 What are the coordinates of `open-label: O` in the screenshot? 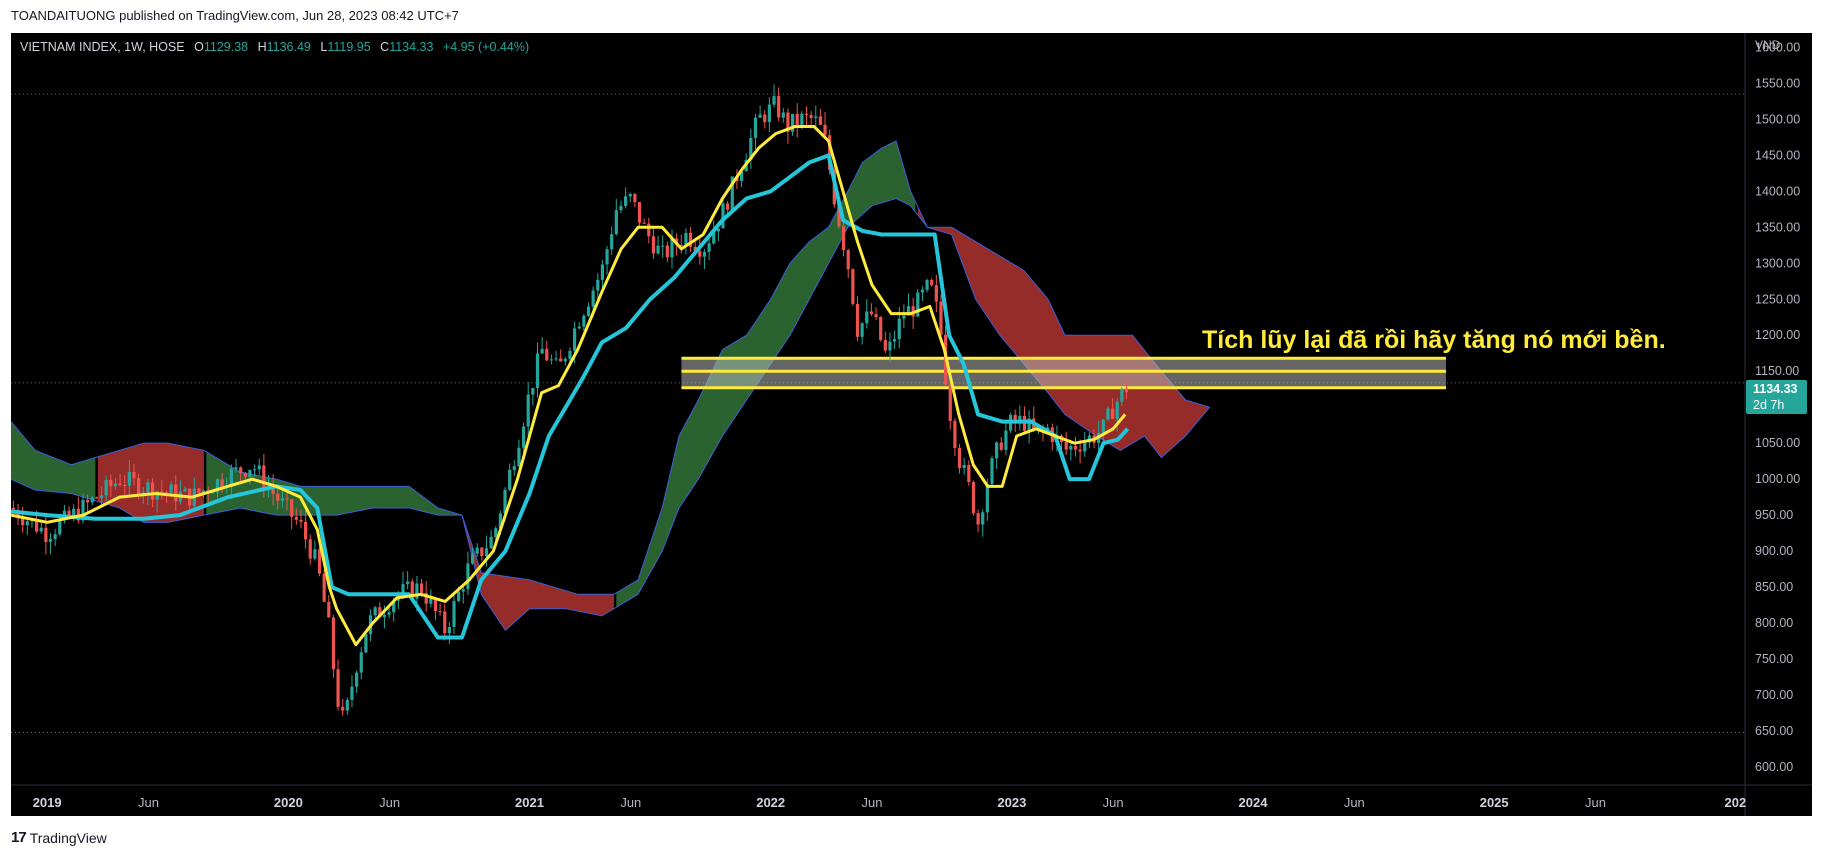 It's located at (199, 47).